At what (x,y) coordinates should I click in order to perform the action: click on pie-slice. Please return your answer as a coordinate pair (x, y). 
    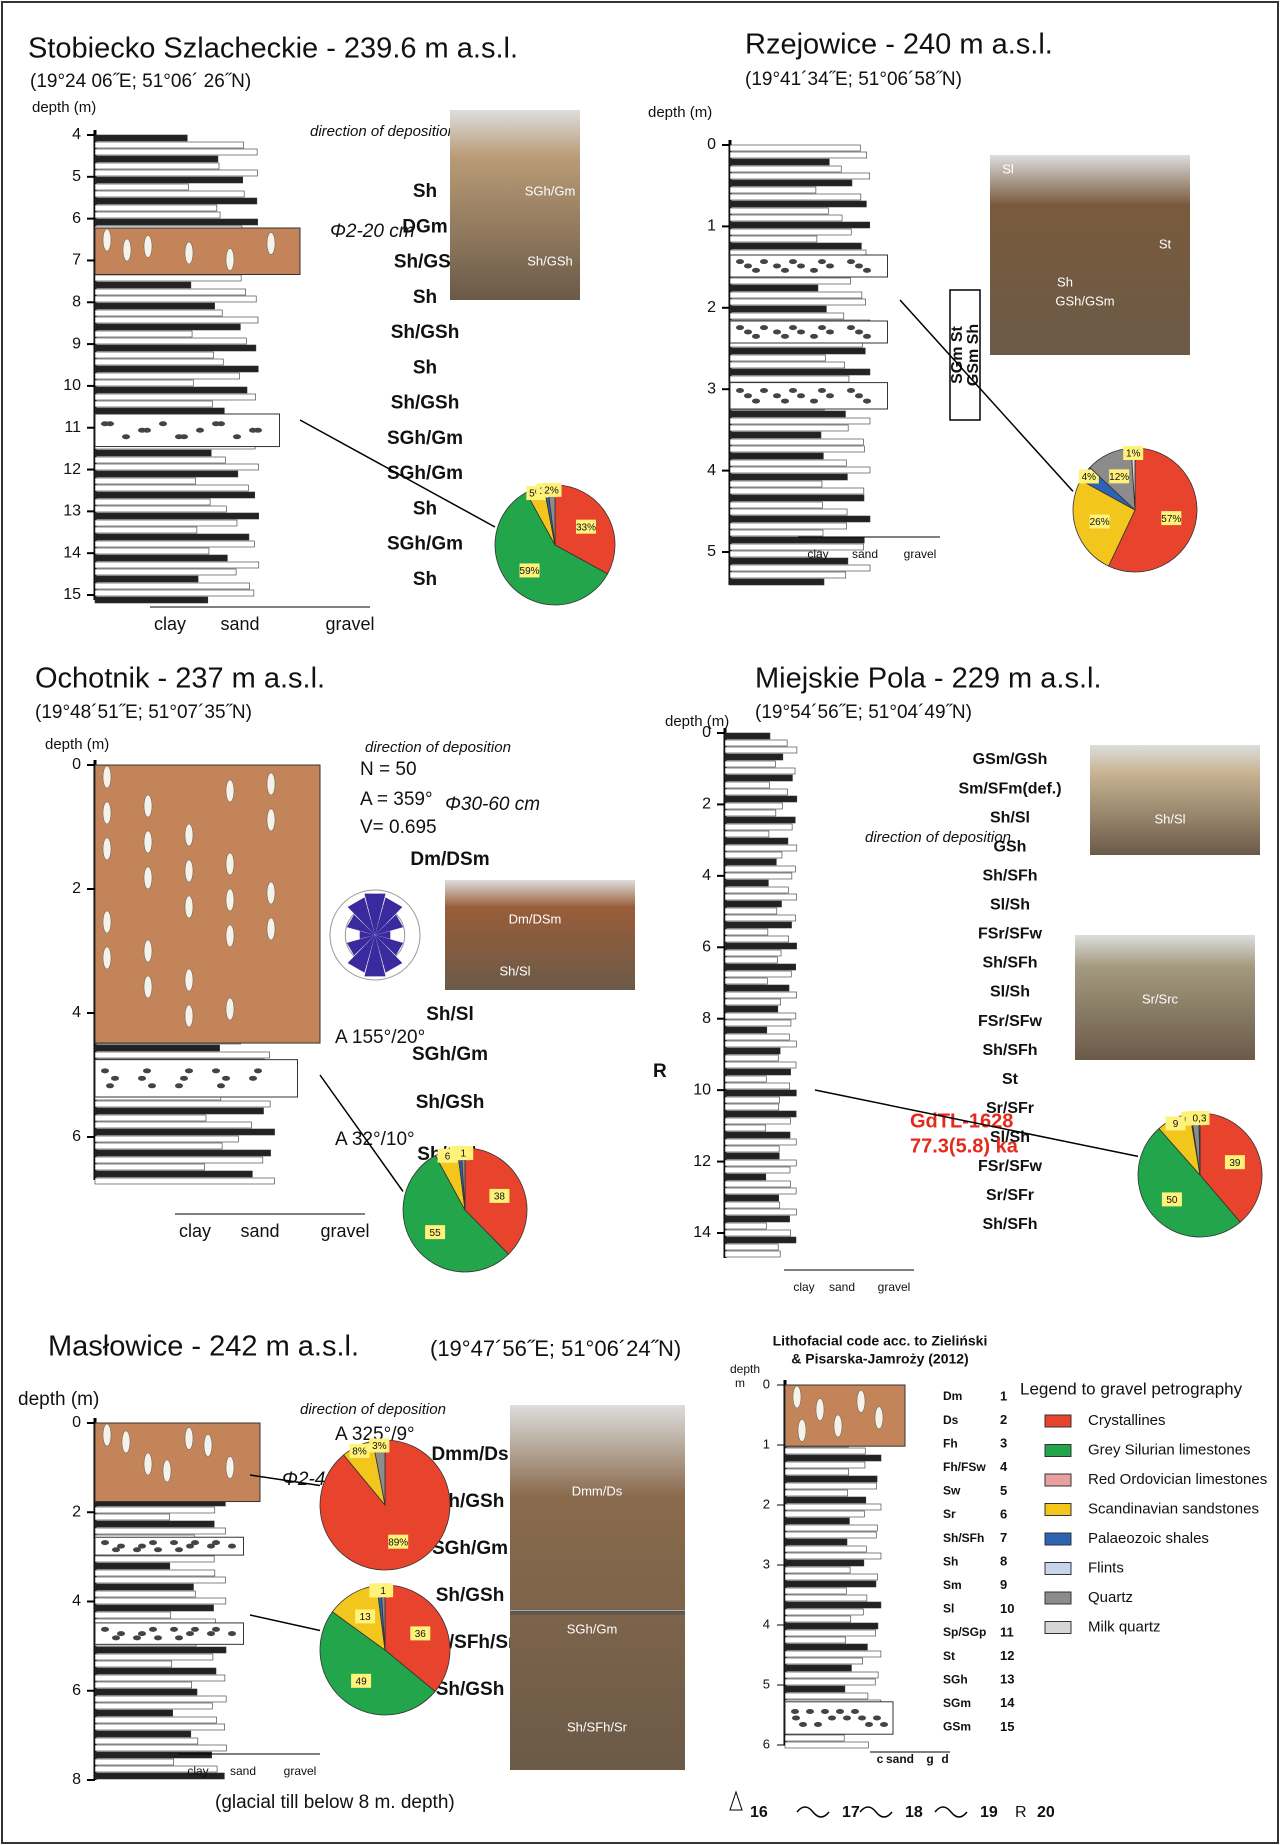
    Looking at the image, I should click on (456, 1213).